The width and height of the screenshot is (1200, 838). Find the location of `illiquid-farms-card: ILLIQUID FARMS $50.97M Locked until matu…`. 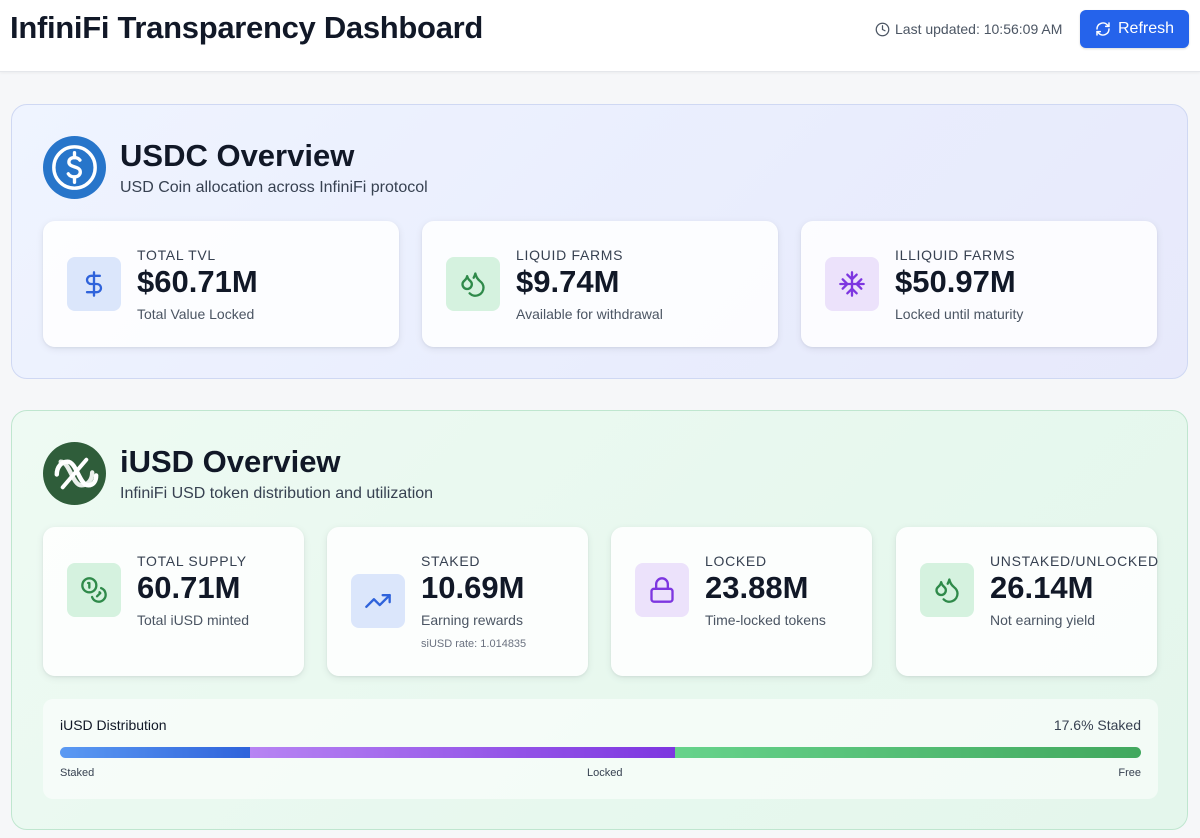

illiquid-farms-card: ILLIQUID FARMS $50.97M Locked until matu… is located at coordinates (979, 284).